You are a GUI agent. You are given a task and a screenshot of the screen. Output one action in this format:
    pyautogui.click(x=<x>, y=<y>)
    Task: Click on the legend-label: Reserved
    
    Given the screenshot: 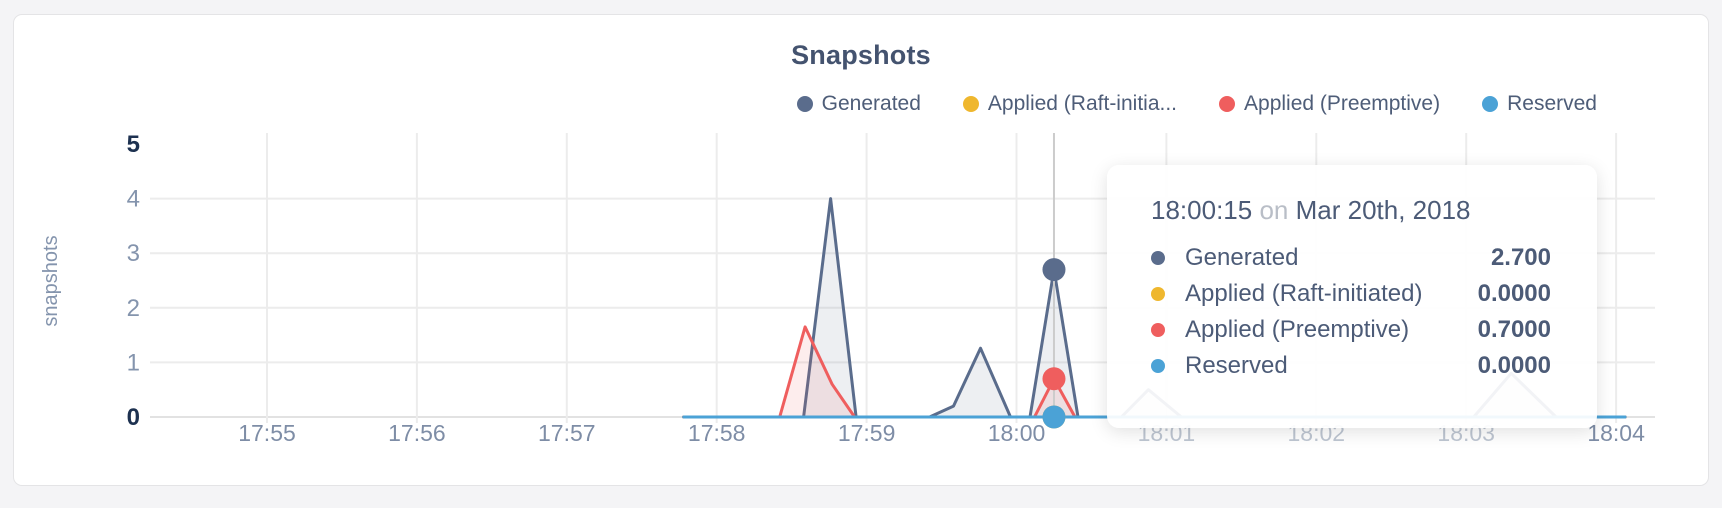 What is the action you would take?
    pyautogui.click(x=1552, y=103)
    